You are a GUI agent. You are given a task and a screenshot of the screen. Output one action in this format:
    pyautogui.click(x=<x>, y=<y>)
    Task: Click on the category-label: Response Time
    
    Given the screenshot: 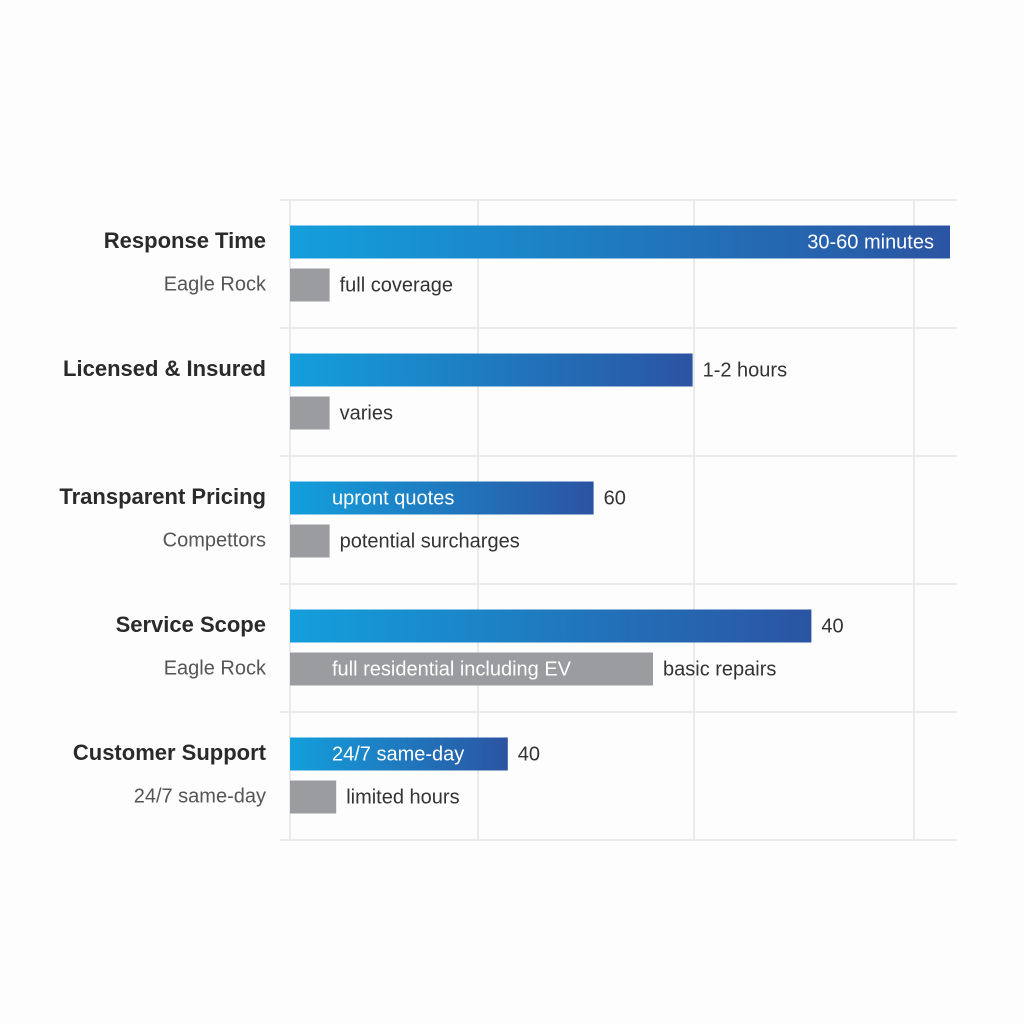 What is the action you would take?
    pyautogui.click(x=185, y=240)
    